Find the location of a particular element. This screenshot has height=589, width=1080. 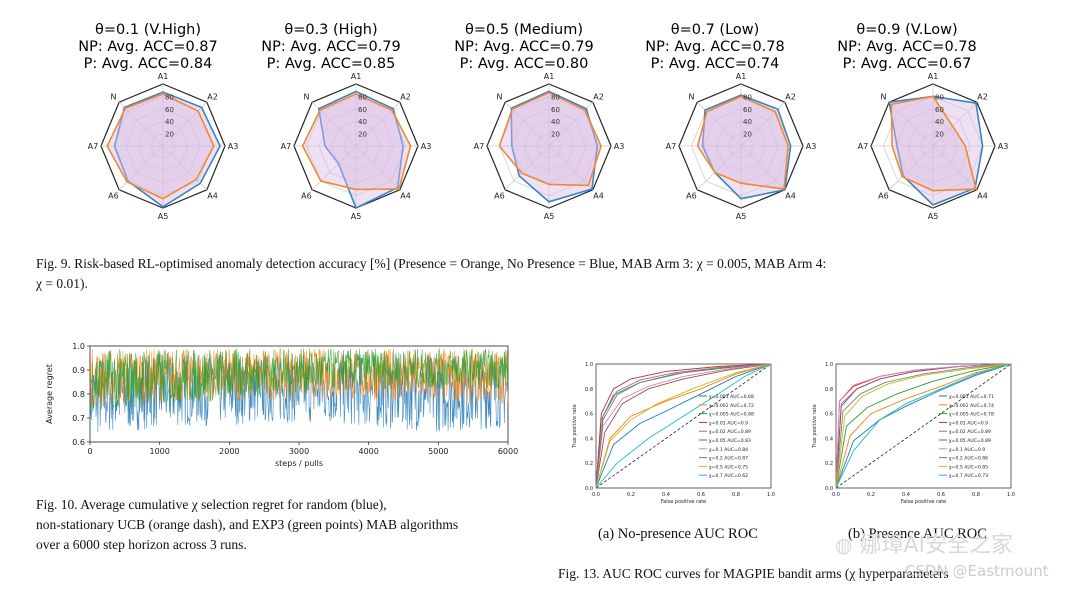

radar-axis-label: A7 is located at coordinates (479, 146).